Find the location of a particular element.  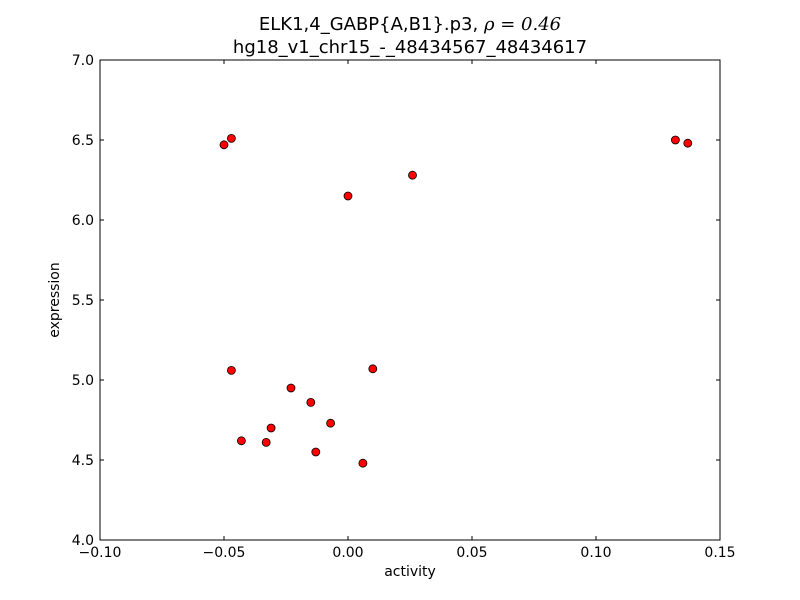

y-tick-label: 4.0 is located at coordinates (83, 541).